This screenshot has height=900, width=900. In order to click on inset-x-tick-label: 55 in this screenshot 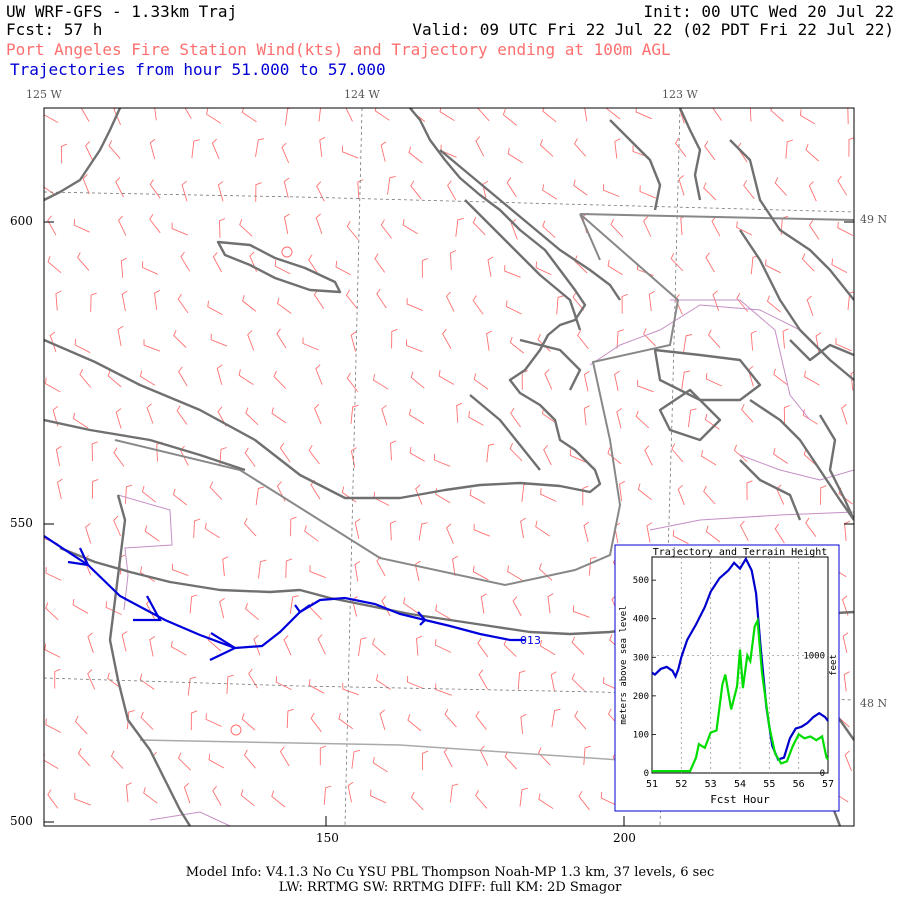, I will do `click(769, 784)`.